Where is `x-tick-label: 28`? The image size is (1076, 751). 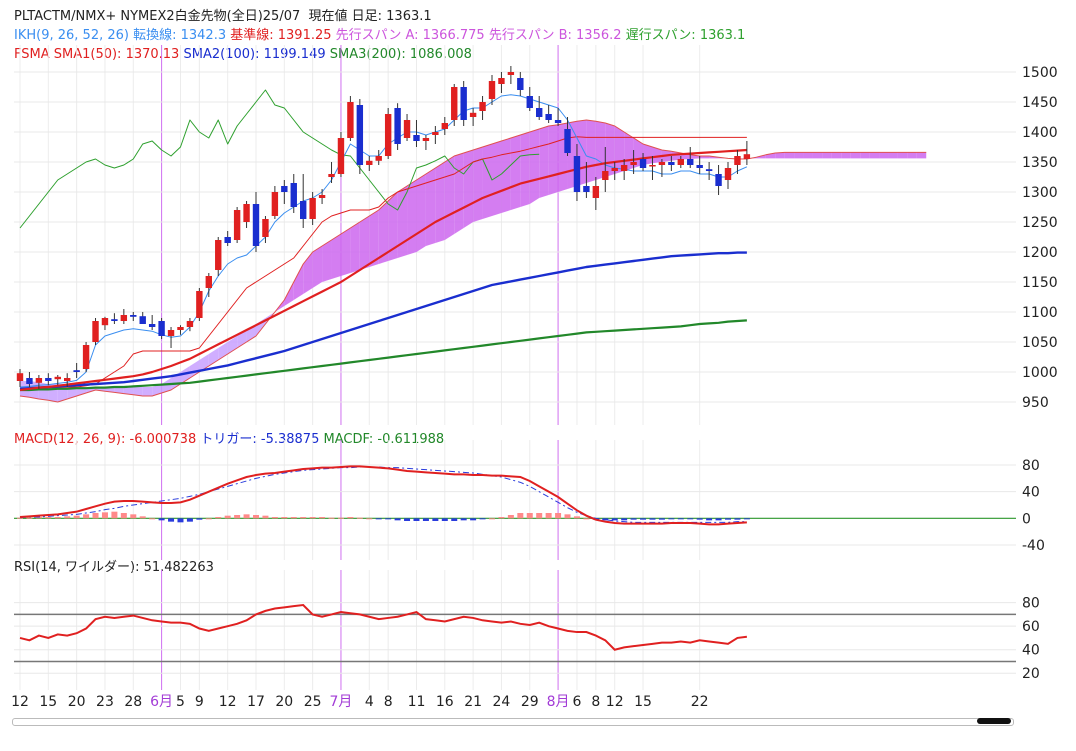
x-tick-label: 28 is located at coordinates (133, 702).